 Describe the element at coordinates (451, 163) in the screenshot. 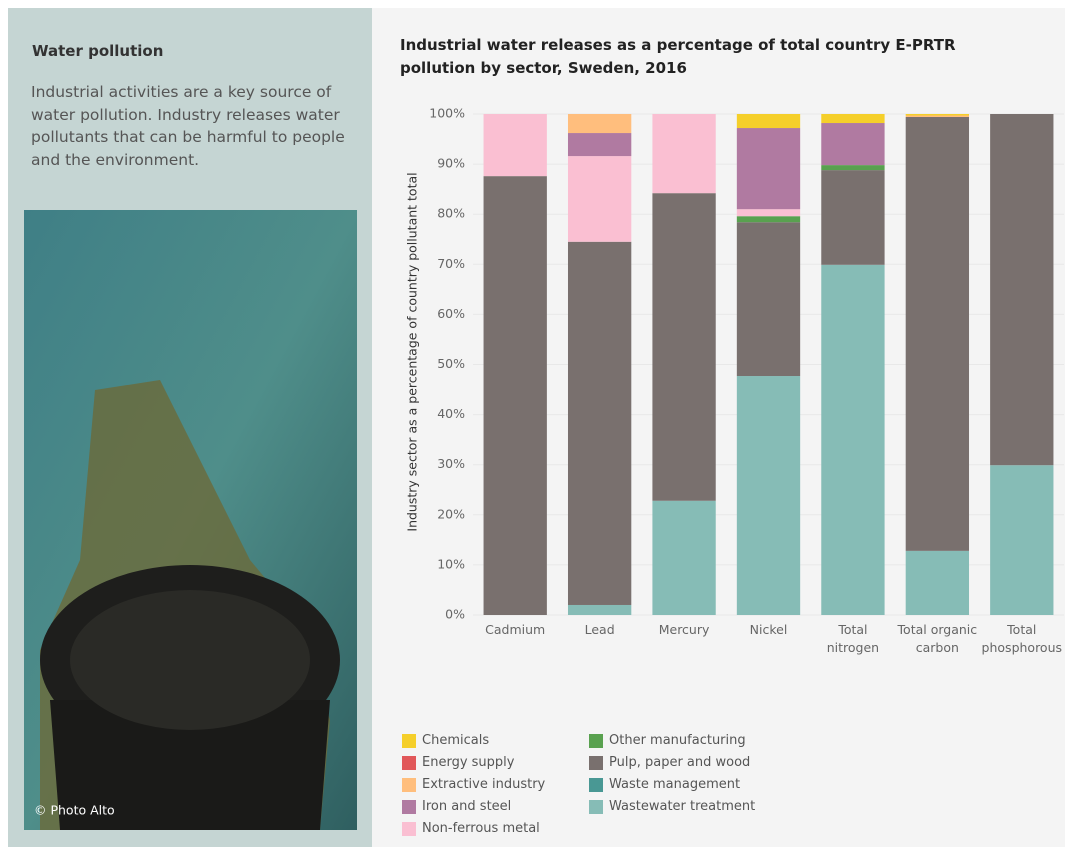

I see `y-tick-label: 90%` at that location.